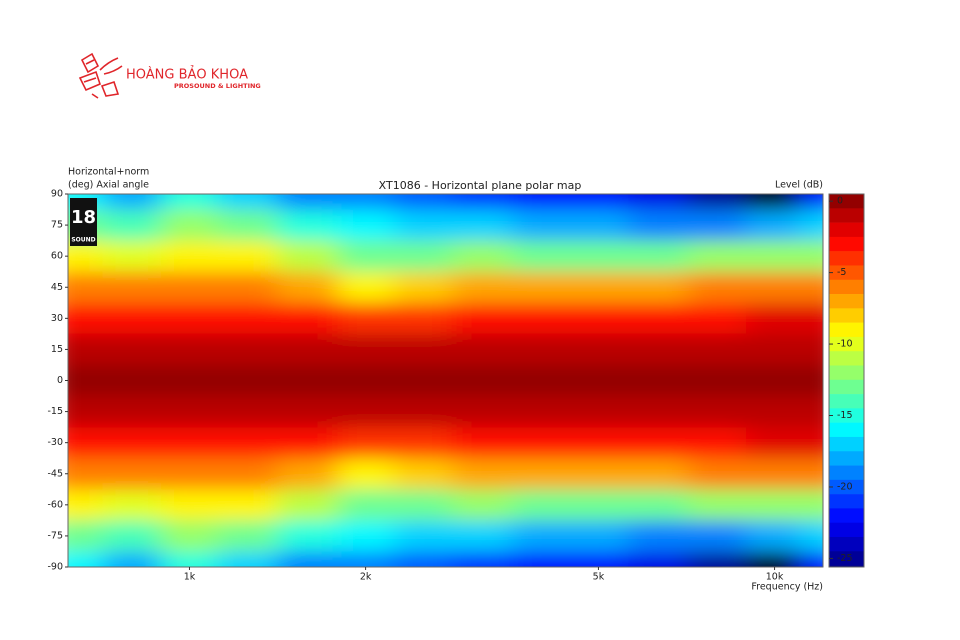 This screenshot has width=960, height=640. Describe the element at coordinates (55, 567) in the screenshot. I see `y-tick-label: -90` at that location.